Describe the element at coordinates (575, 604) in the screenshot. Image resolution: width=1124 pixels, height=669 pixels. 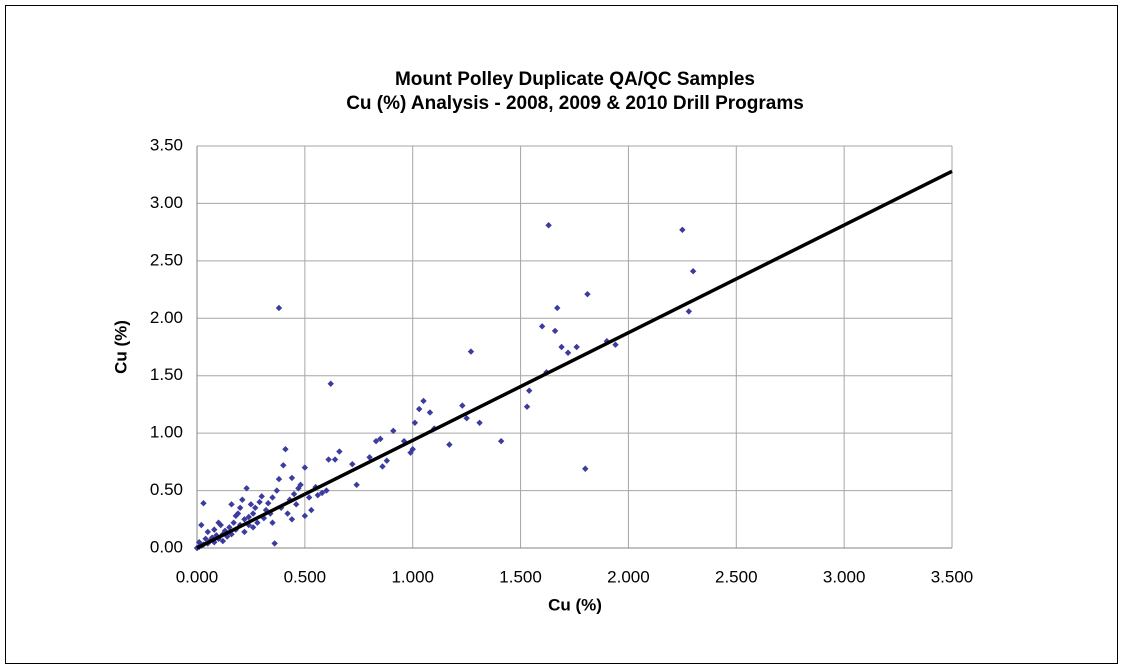
I see `x-axis-title: Cu (%)` at that location.